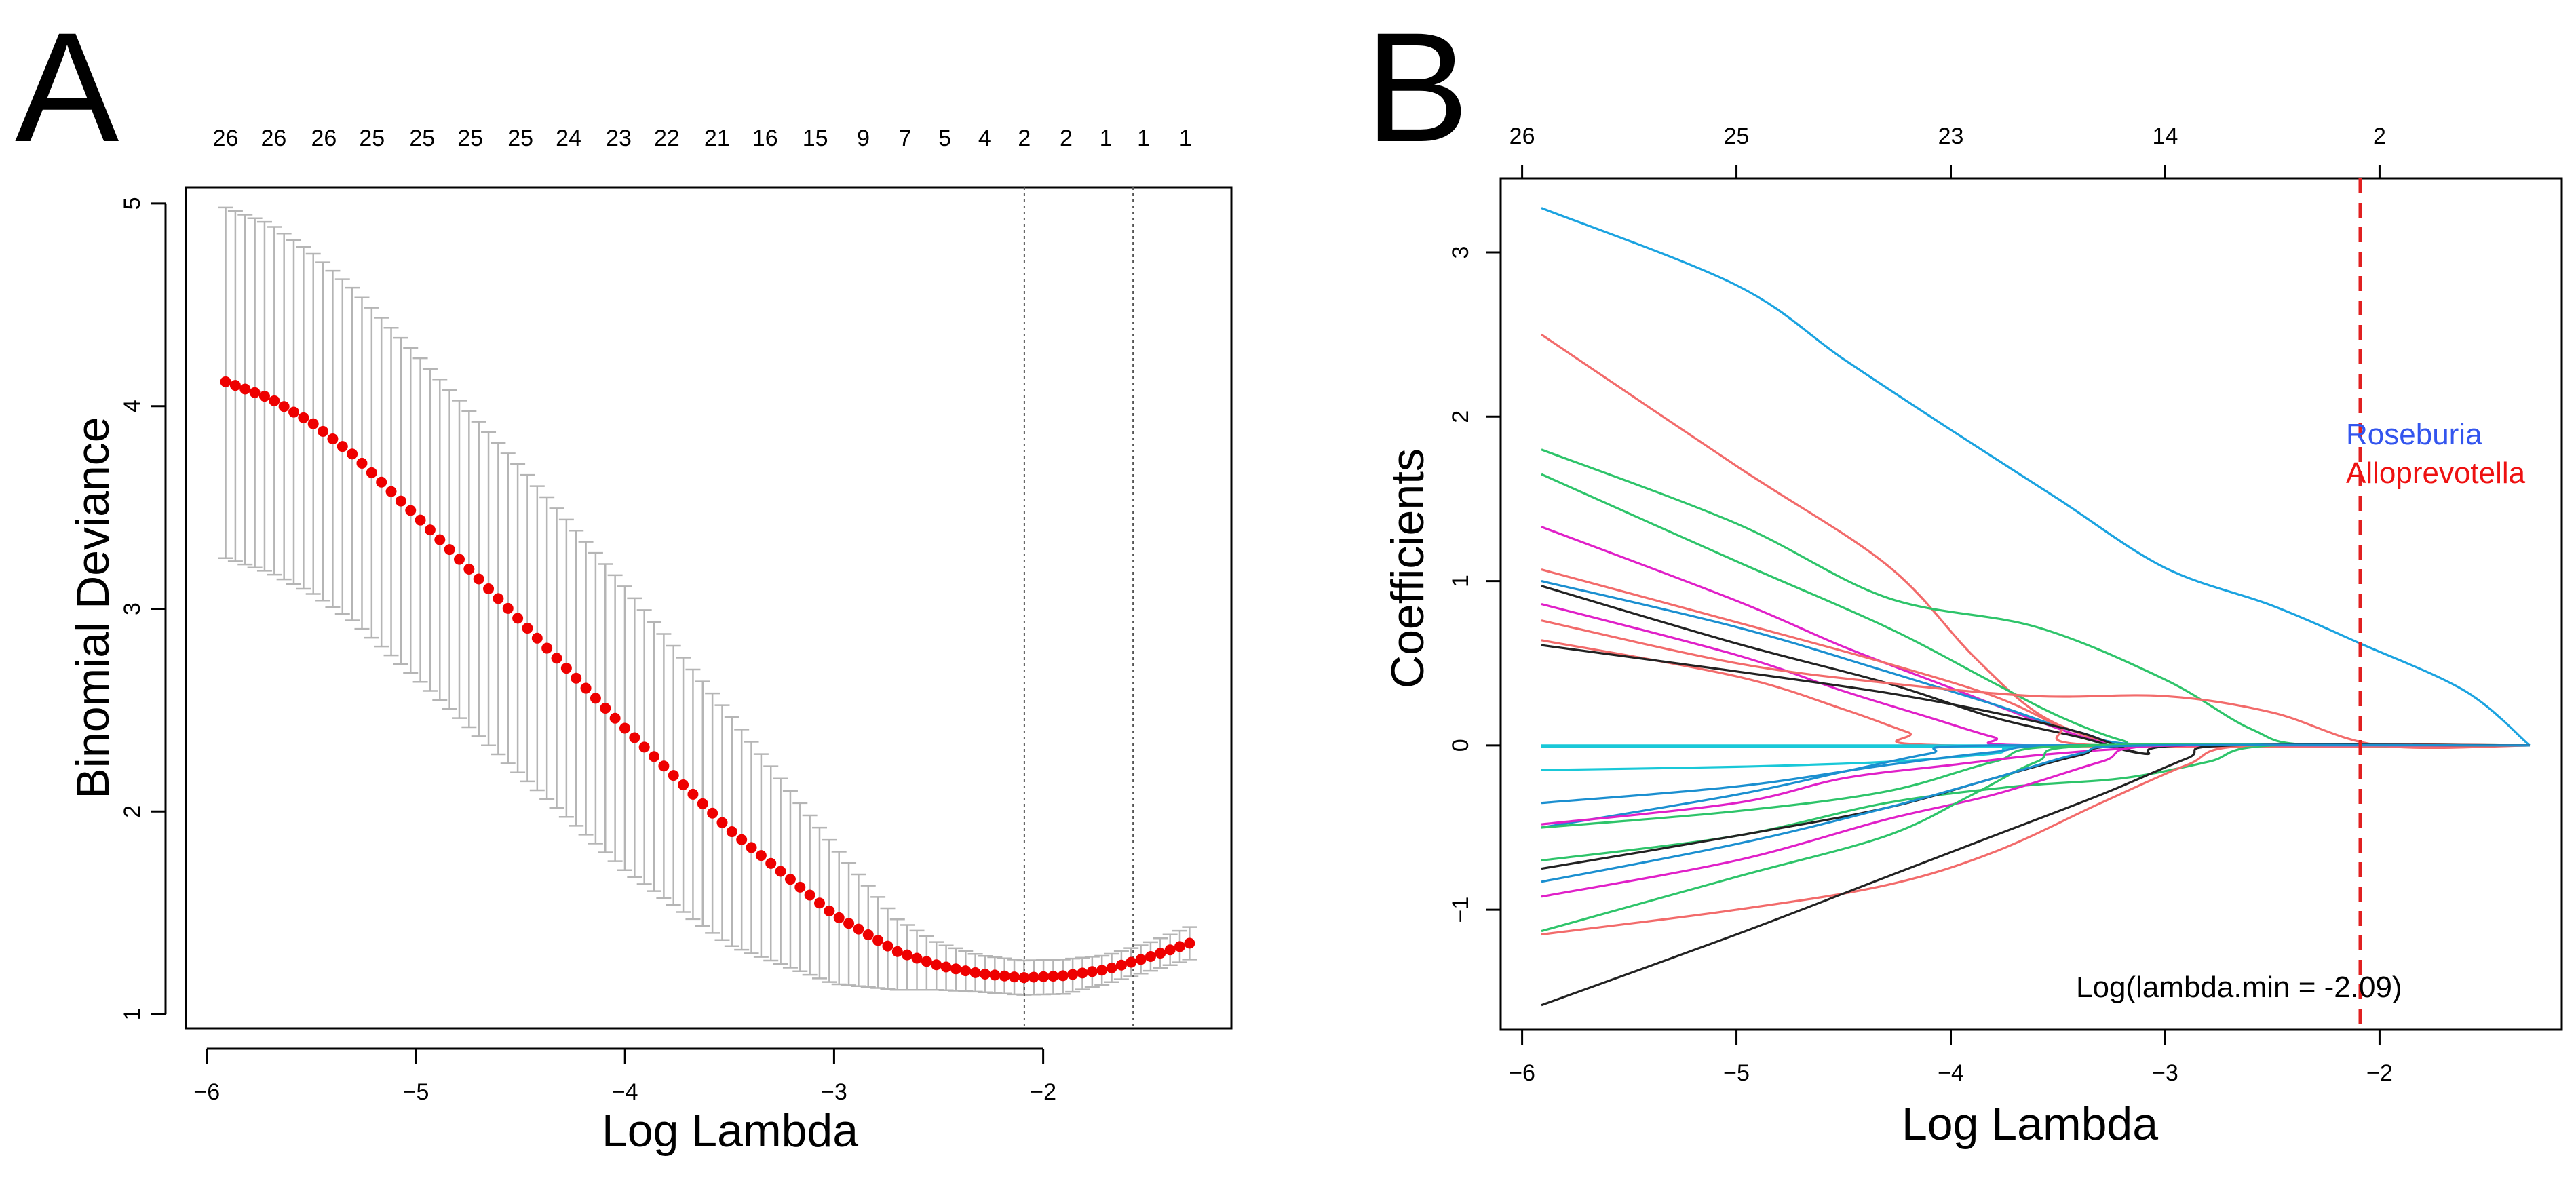 This screenshot has width=2576, height=1181. What do you see at coordinates (1951, 1057) in the screenshot?
I see `panel-b-x-axis: −6 −5 −4 −3 −2` at bounding box center [1951, 1057].